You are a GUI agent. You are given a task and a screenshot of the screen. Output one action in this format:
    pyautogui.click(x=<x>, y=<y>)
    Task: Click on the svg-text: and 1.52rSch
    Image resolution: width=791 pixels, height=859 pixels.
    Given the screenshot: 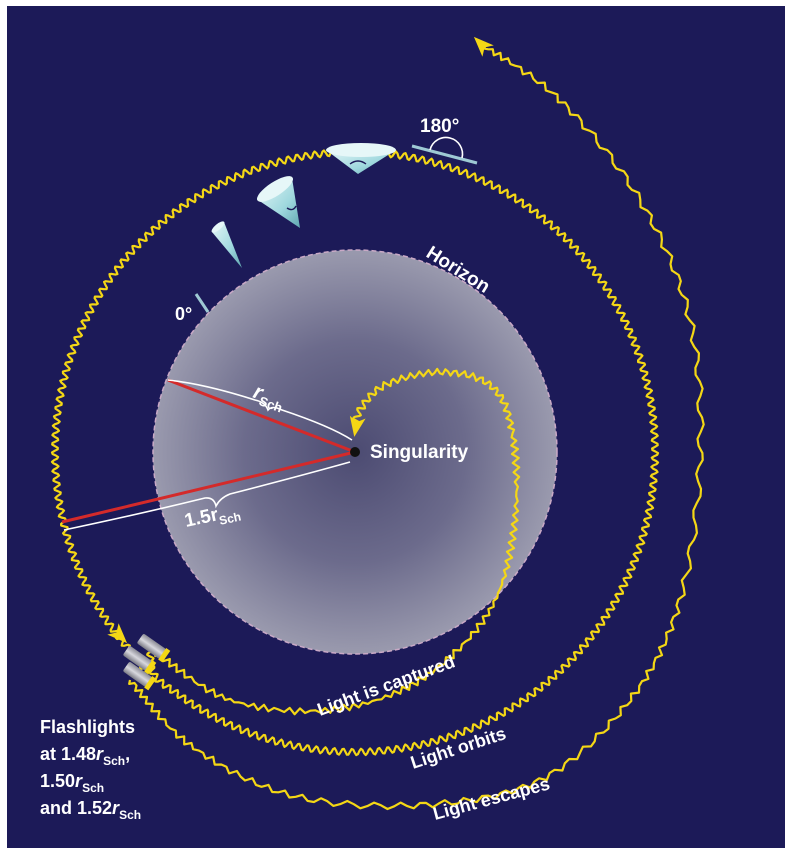 What is the action you would take?
    pyautogui.click(x=90, y=810)
    